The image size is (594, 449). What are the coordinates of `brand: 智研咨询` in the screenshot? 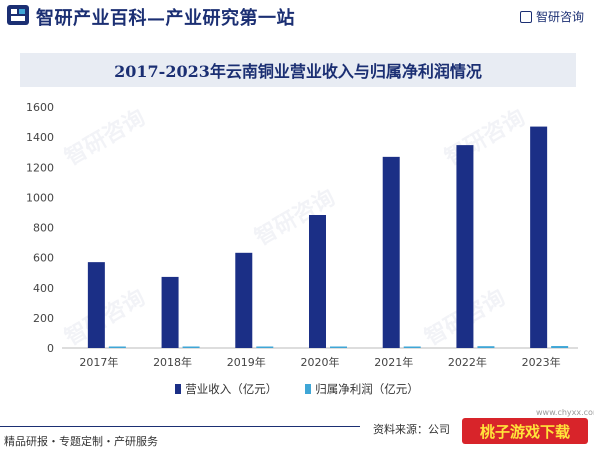 It's located at (551, 16).